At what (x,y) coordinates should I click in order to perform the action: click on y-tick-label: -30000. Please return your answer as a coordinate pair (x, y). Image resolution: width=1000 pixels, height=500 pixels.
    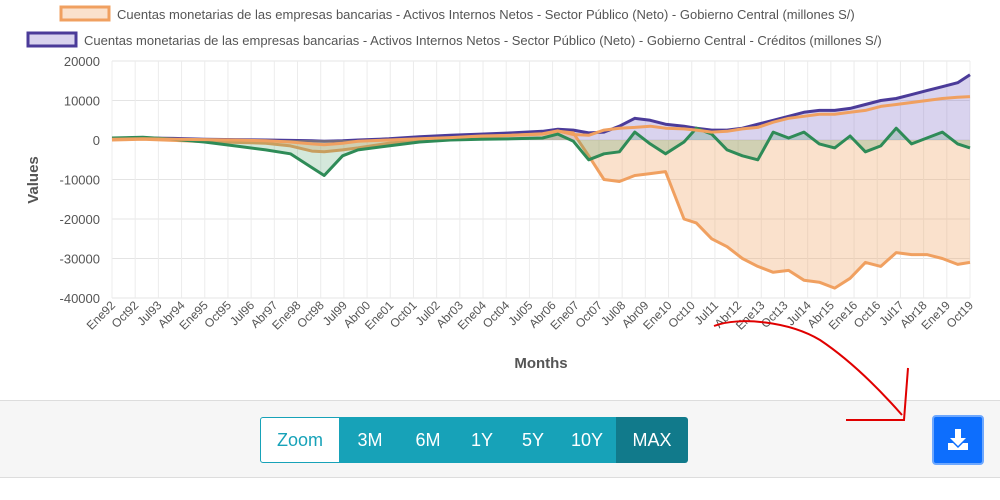
    Looking at the image, I should click on (80, 259).